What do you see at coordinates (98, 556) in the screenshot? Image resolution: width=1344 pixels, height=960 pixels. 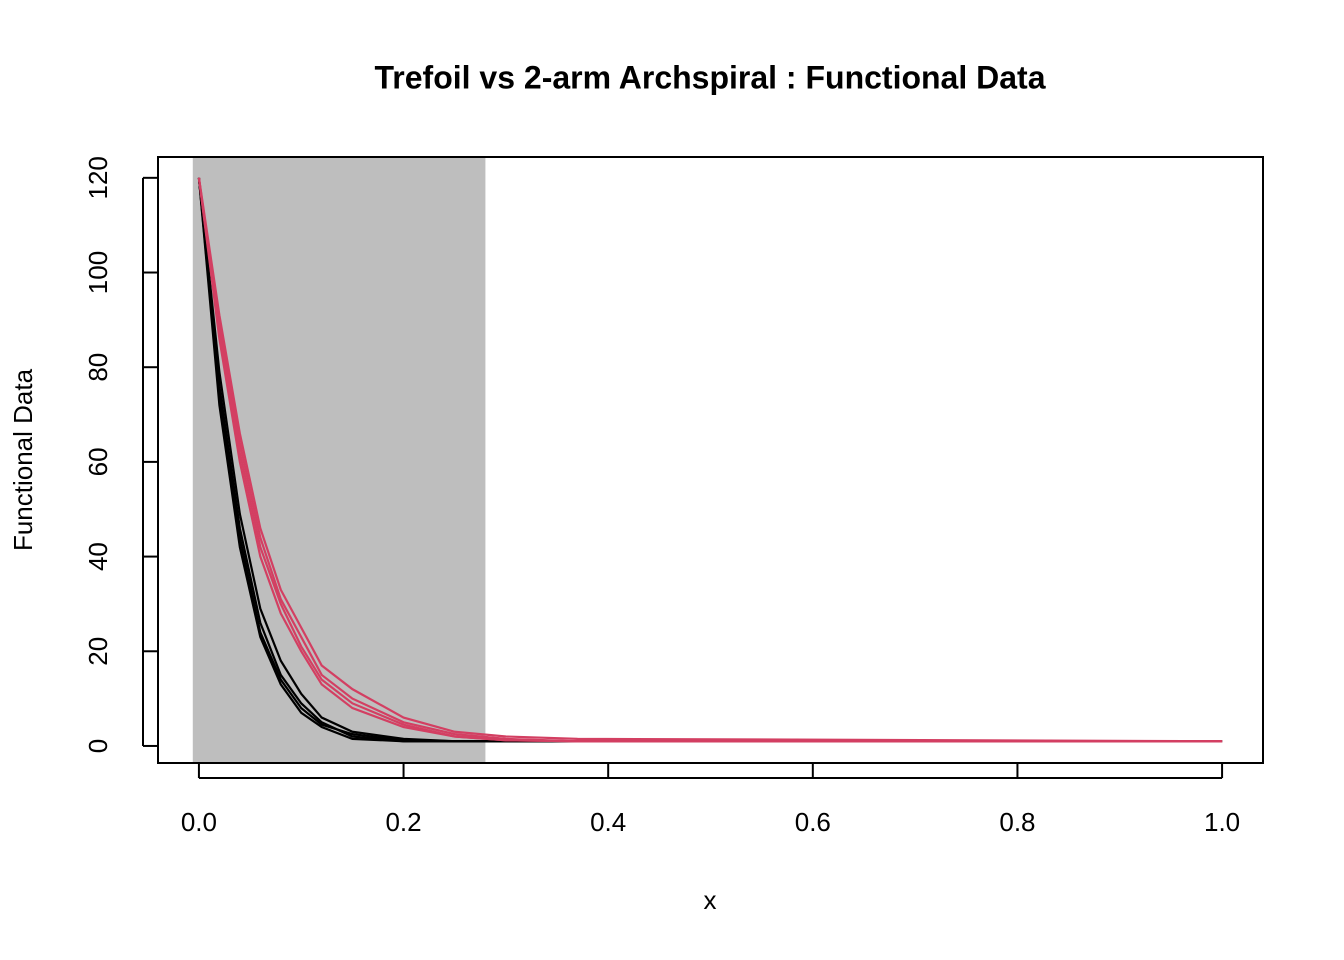 I see `y-tick-label: 40` at bounding box center [98, 556].